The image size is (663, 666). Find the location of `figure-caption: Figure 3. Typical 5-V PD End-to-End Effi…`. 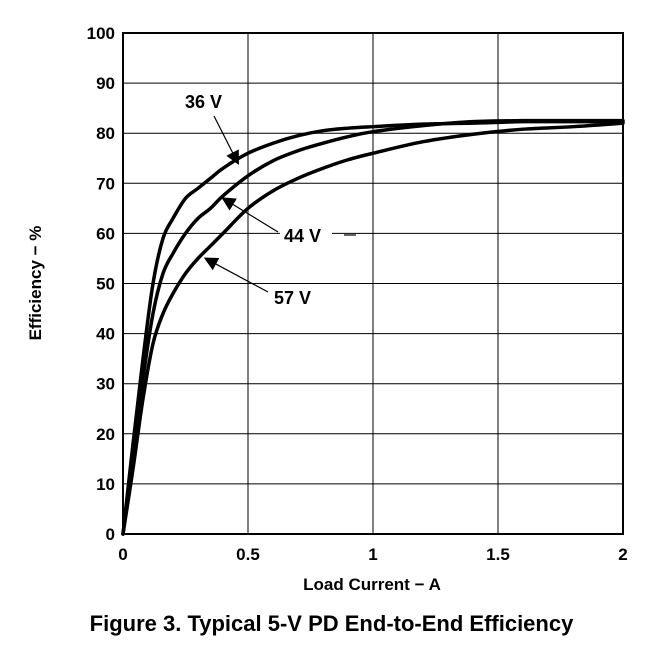

figure-caption: Figure 3. Typical 5-V PD End-to-End Effi… is located at coordinates (331, 623).